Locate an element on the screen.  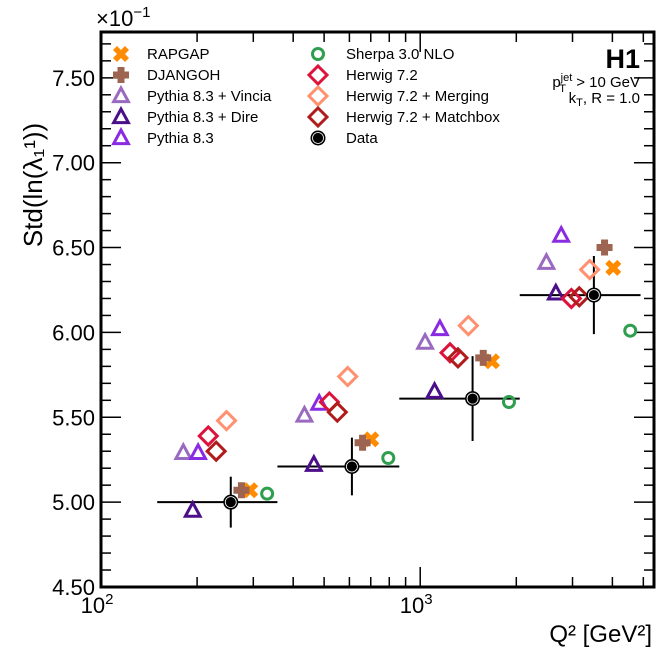
y-tick-labels: 4.50 5.00 5.50 6.00 6.50 7.00 7.50 is located at coordinates (73, 333).